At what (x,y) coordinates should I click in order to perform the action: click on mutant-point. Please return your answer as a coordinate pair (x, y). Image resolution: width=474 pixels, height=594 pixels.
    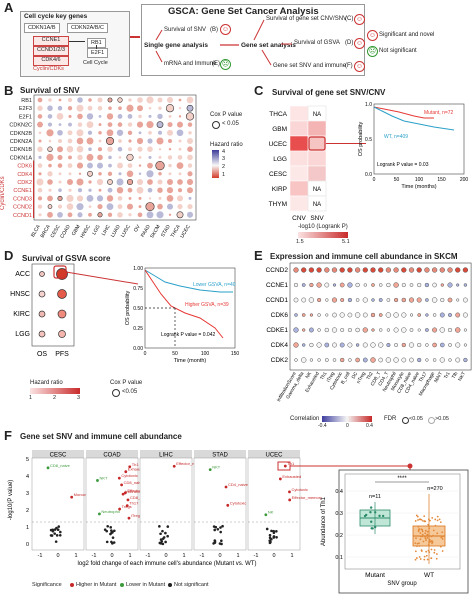
    Looking at the image, I should click on (379, 516).